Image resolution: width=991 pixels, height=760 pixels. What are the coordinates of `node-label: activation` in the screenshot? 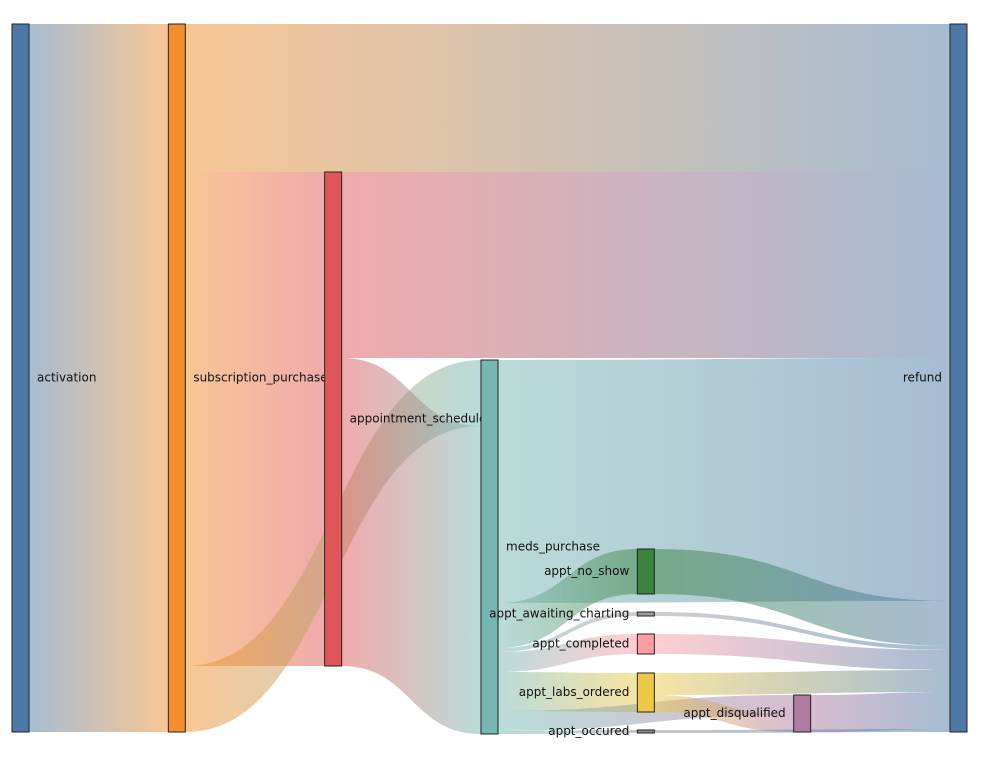 It's located at (66, 378).